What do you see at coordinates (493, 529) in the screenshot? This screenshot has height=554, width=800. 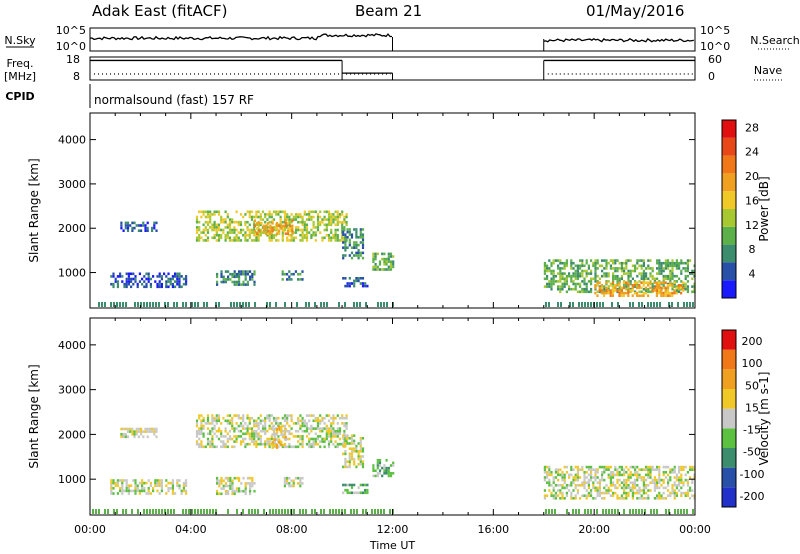 I see `x-tick-label: 16:00` at bounding box center [493, 529].